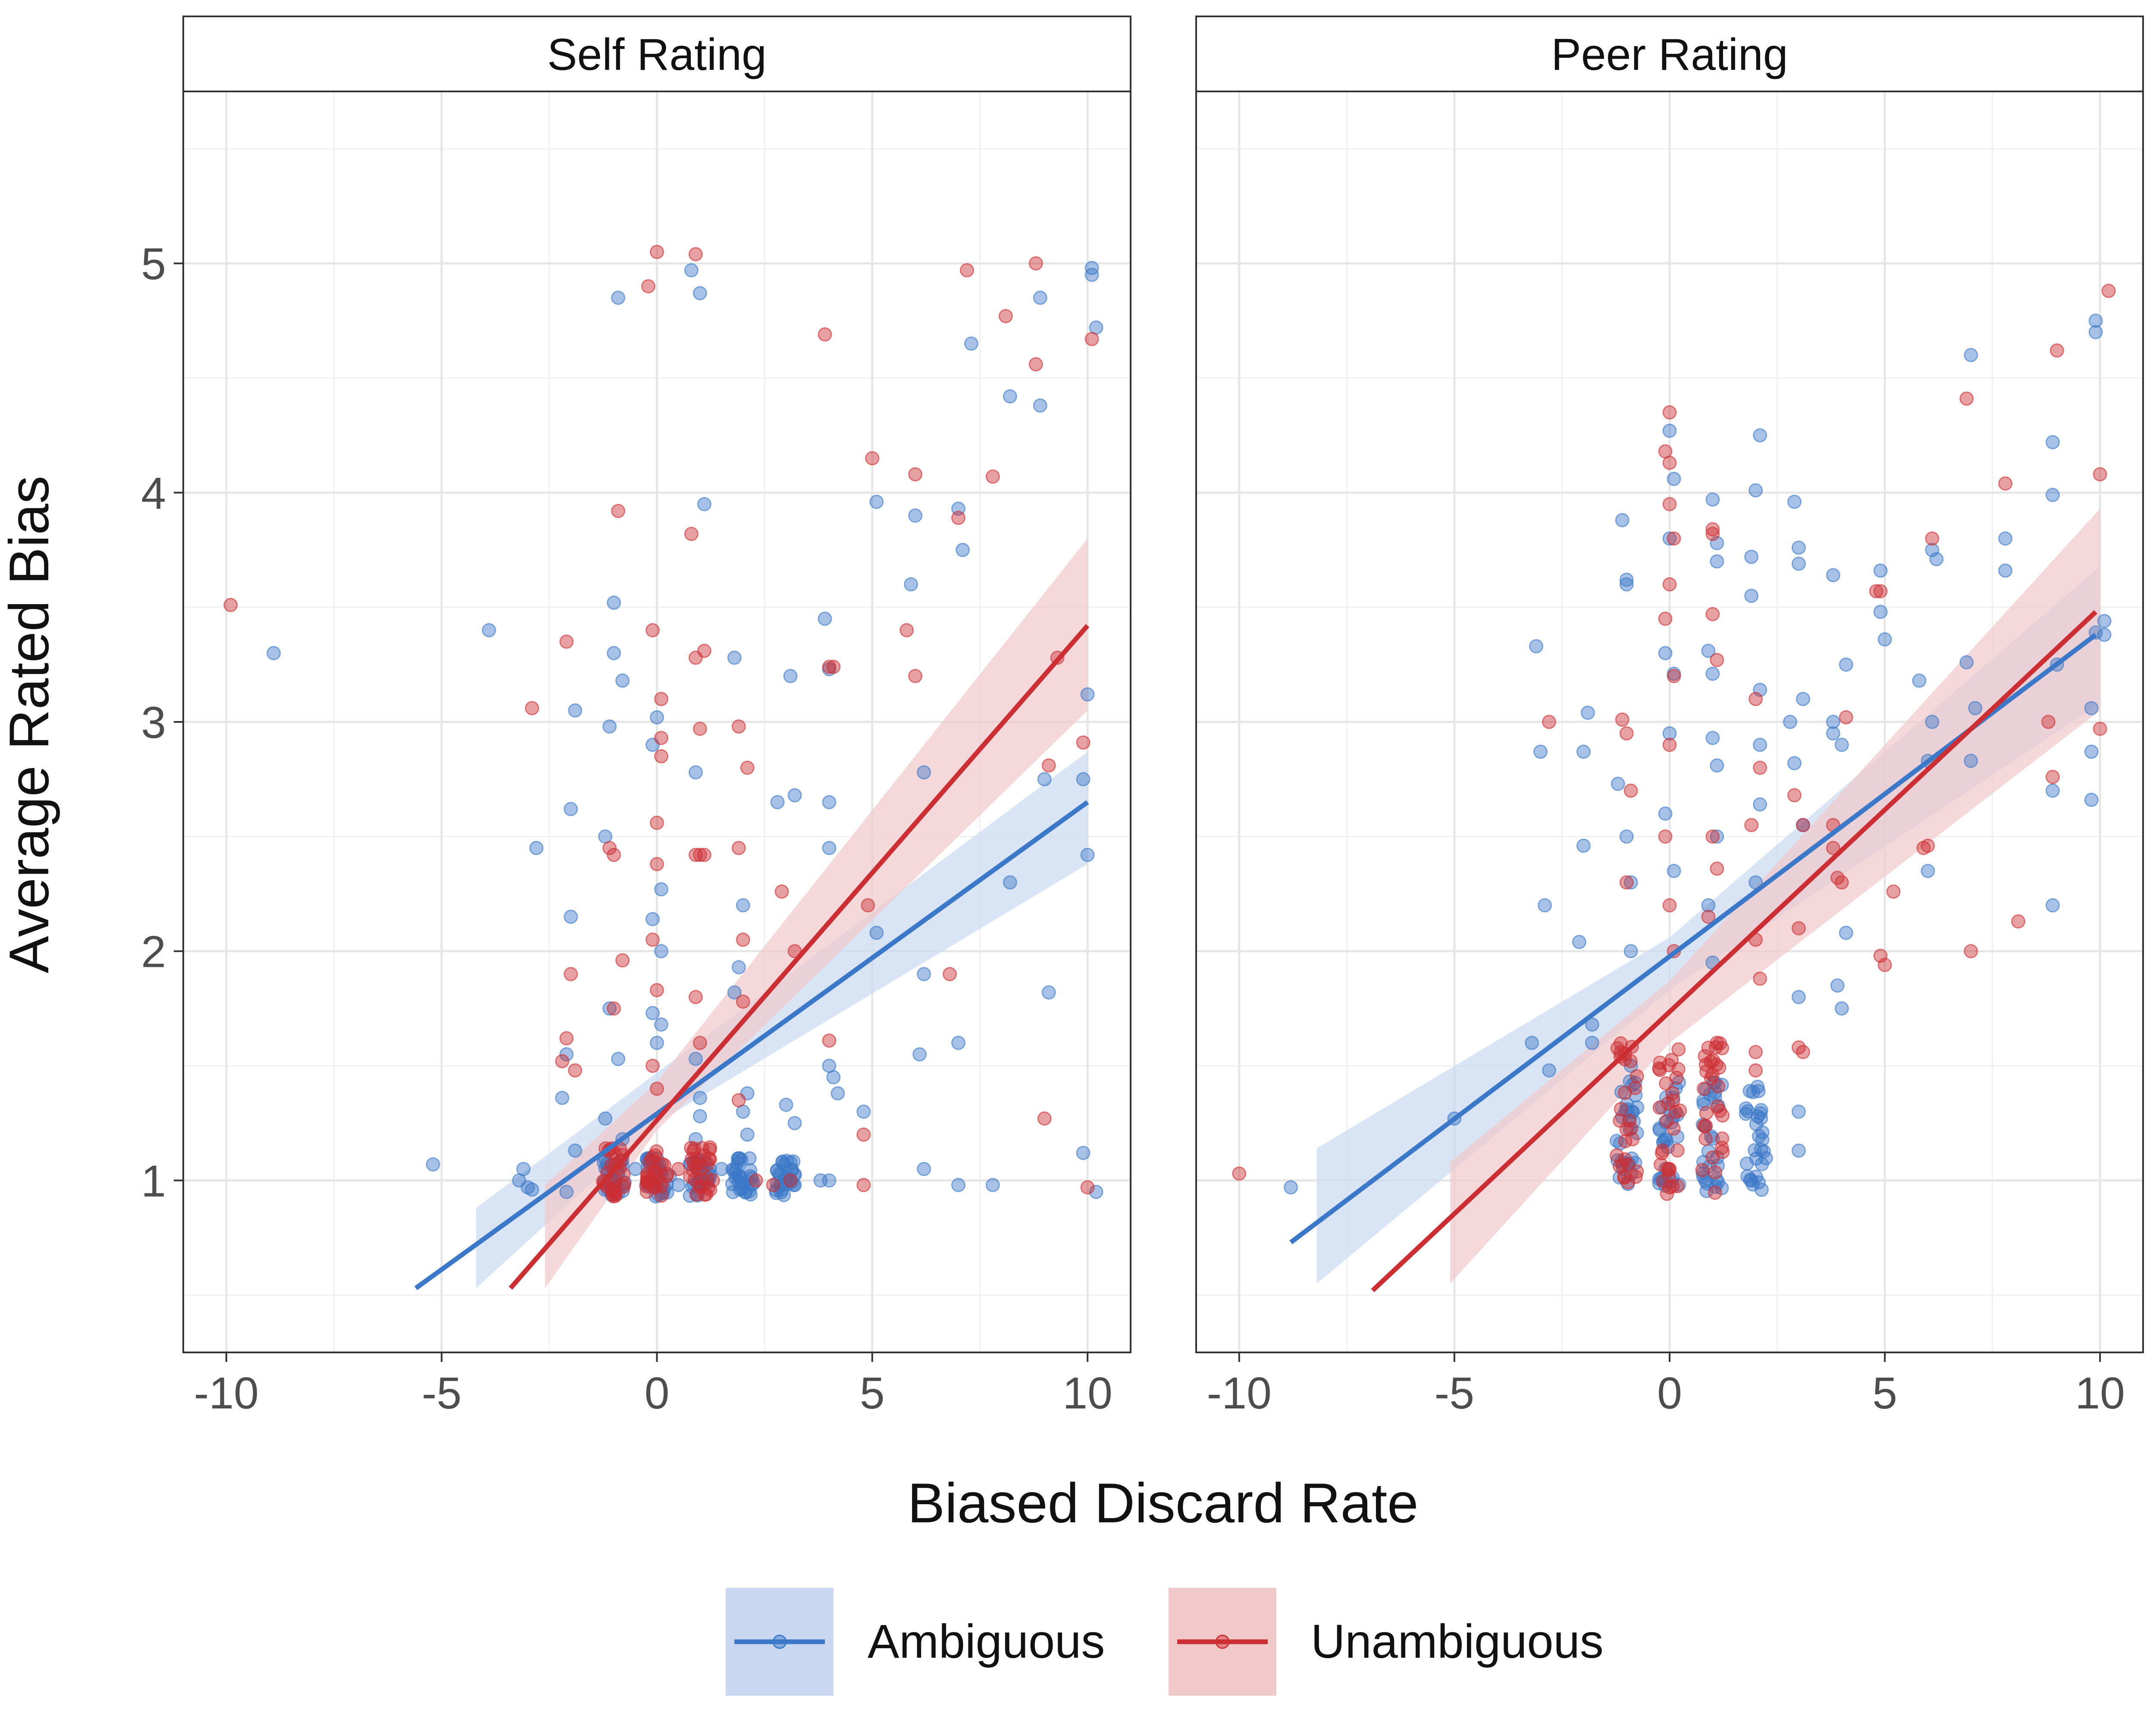  I want to click on confidence-band-unambiguous, so click(816, 914).